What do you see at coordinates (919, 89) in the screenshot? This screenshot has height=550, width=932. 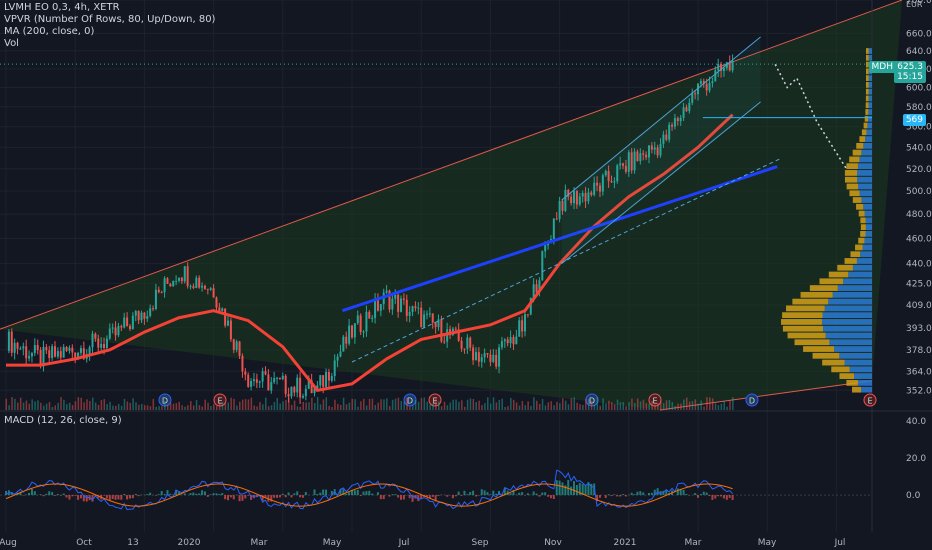 I see `price-tick-label: 600.0` at bounding box center [919, 89].